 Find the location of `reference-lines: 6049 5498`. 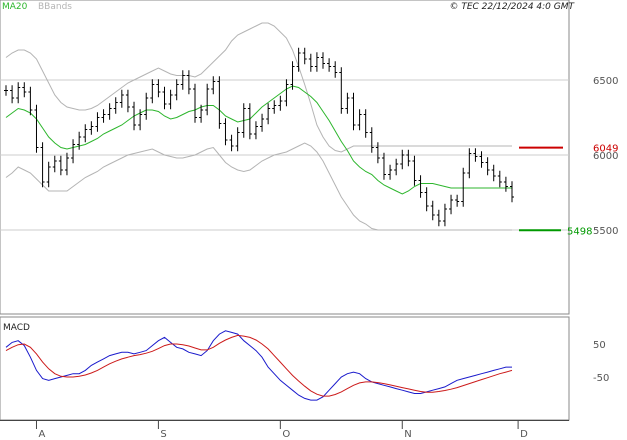

reference-lines: 6049 5498 is located at coordinates (568, 190).